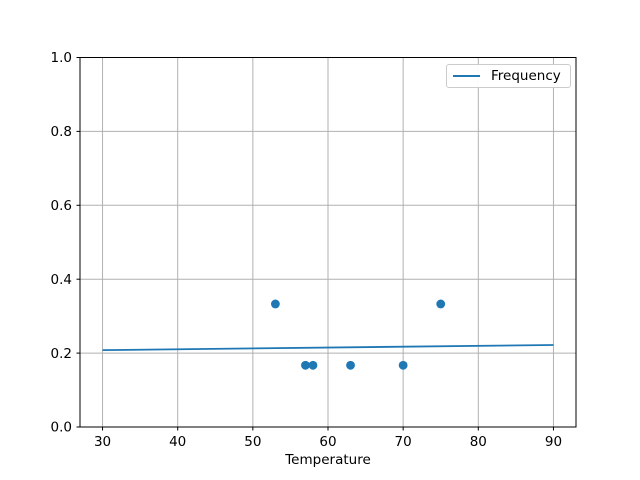 The width and height of the screenshot is (640, 480). Describe the element at coordinates (403, 442) in the screenshot. I see `x-tick-label: 70` at that location.